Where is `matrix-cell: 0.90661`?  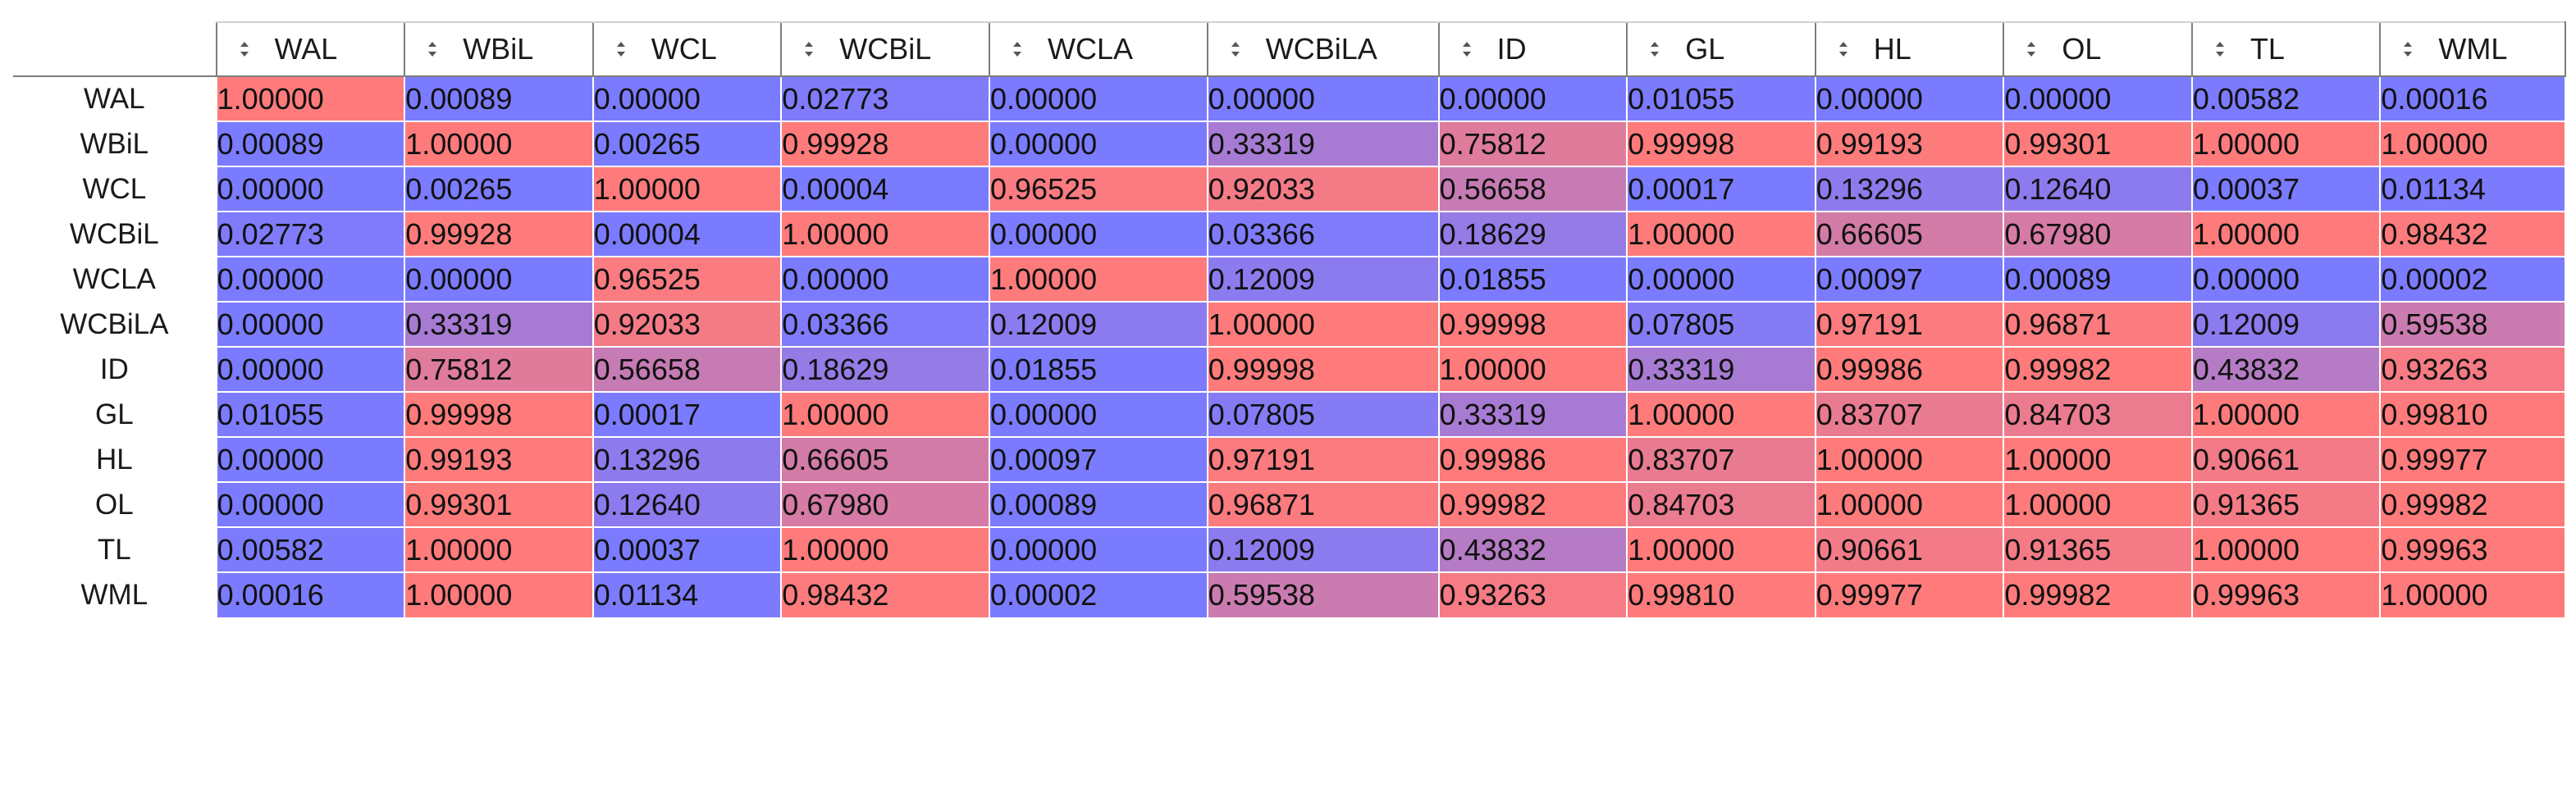 matrix-cell: 0.90661 is located at coordinates (2286, 460).